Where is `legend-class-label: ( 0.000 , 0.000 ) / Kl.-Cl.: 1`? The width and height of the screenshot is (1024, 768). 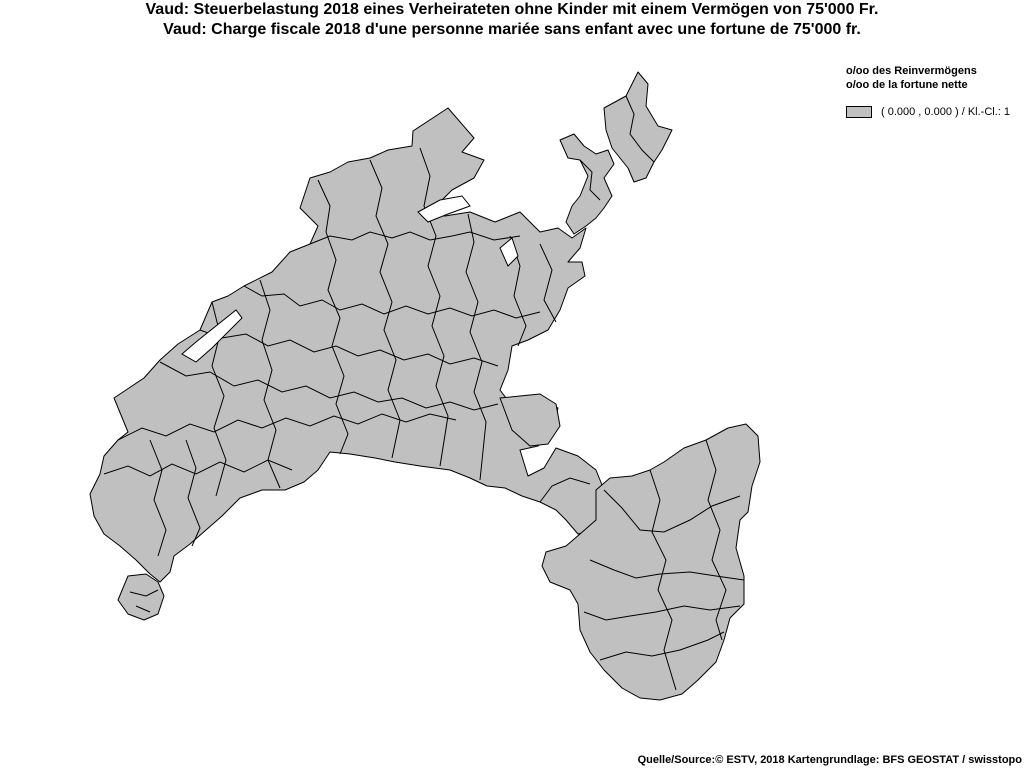
legend-class-label: ( 0.000 , 0.000 ) / Kl.-Cl.: 1 is located at coordinates (946, 112).